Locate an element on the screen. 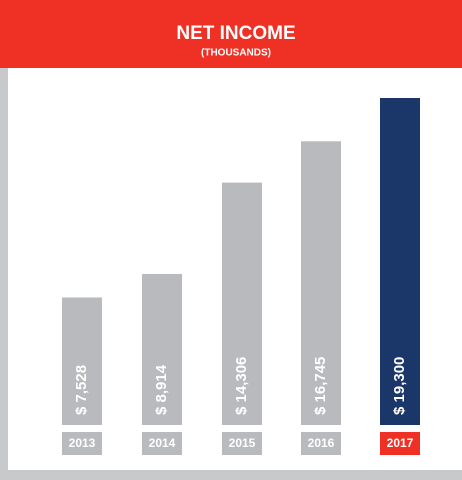 The height and width of the screenshot is (480, 462). value-label: $ 16,745 is located at coordinates (320, 386).